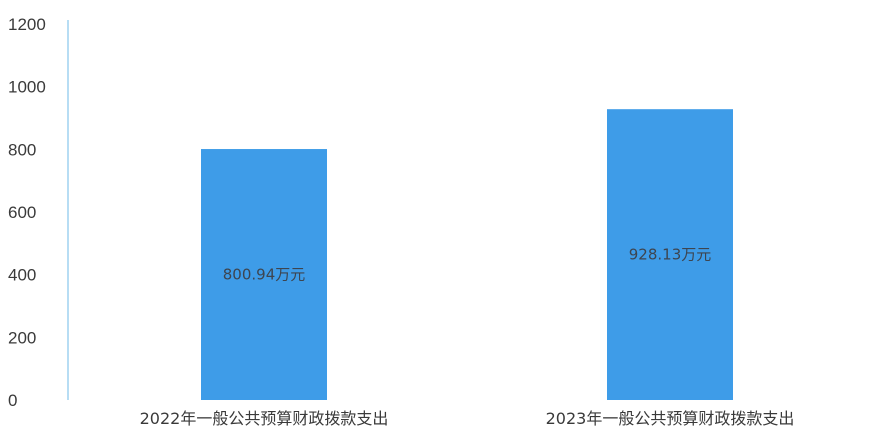 Image resolution: width=895 pixels, height=430 pixels. Describe the element at coordinates (467, 418) in the screenshot. I see `x-axis-labels: 2022年一般公共预算财政拨款支出 2023年一般公共预算财政拨款支出` at that location.